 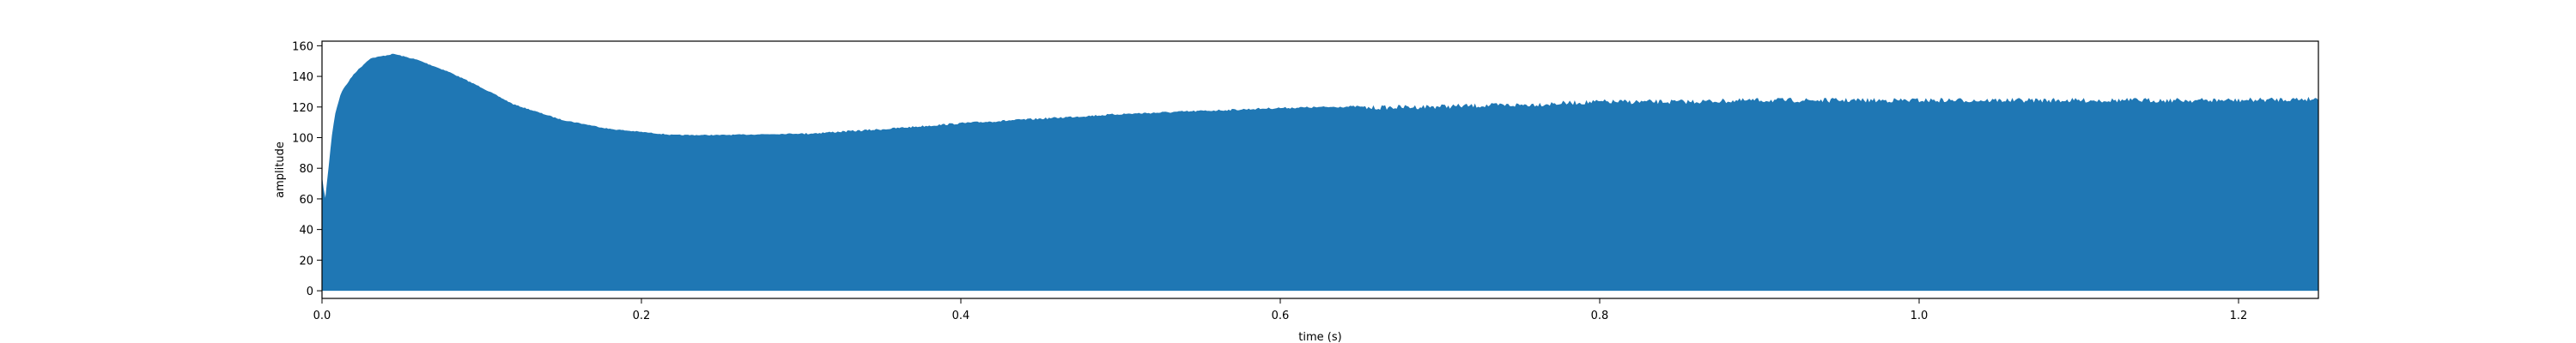 What do you see at coordinates (1319, 337) in the screenshot?
I see `x-axis-label: time (s)` at bounding box center [1319, 337].